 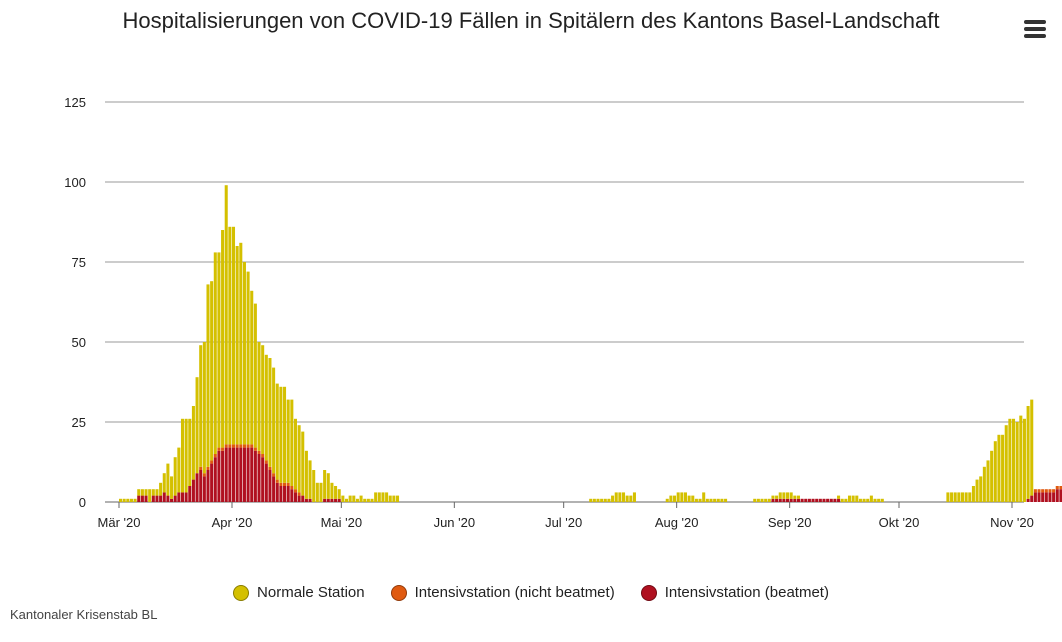 I want to click on legend-item-intensiv-beatmet: Intensivstation (beatmet), so click(x=734, y=592).